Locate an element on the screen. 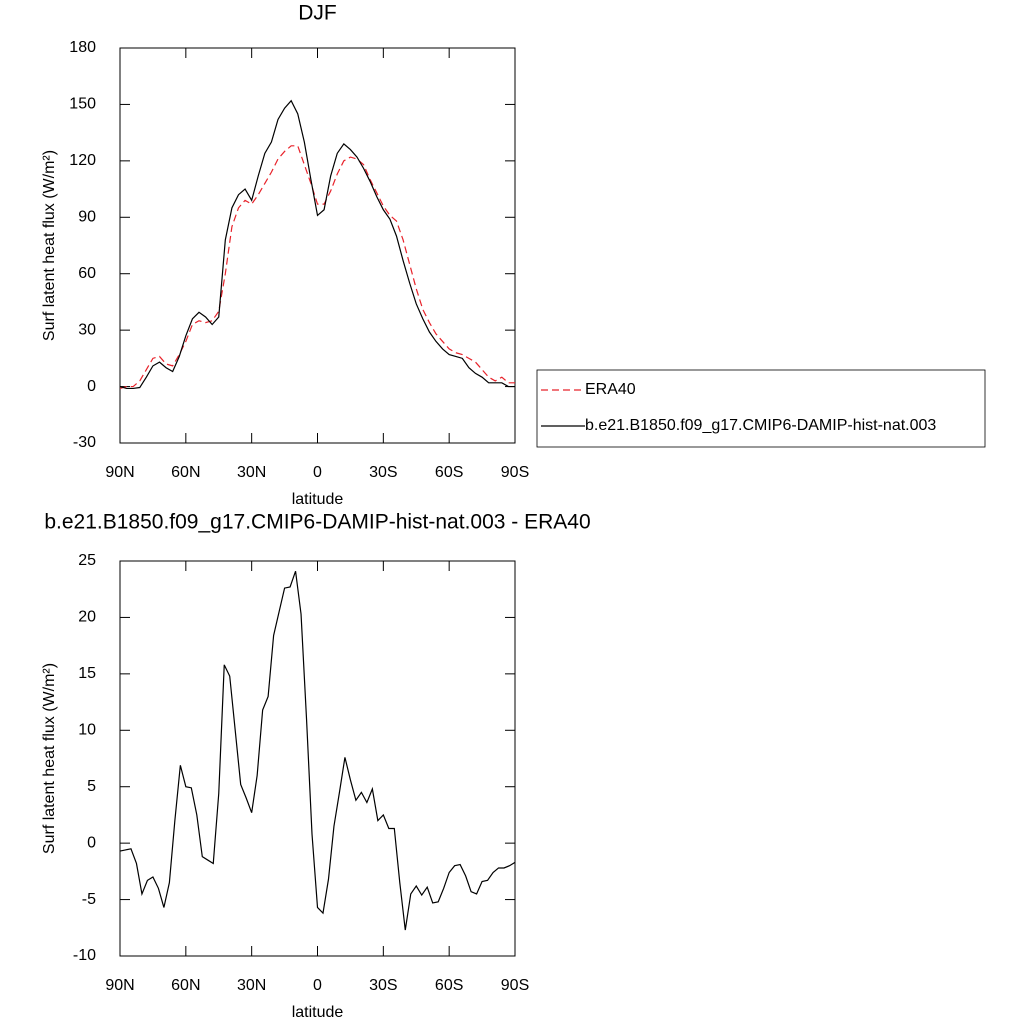  y-tick-label: 150 is located at coordinates (82, 104).